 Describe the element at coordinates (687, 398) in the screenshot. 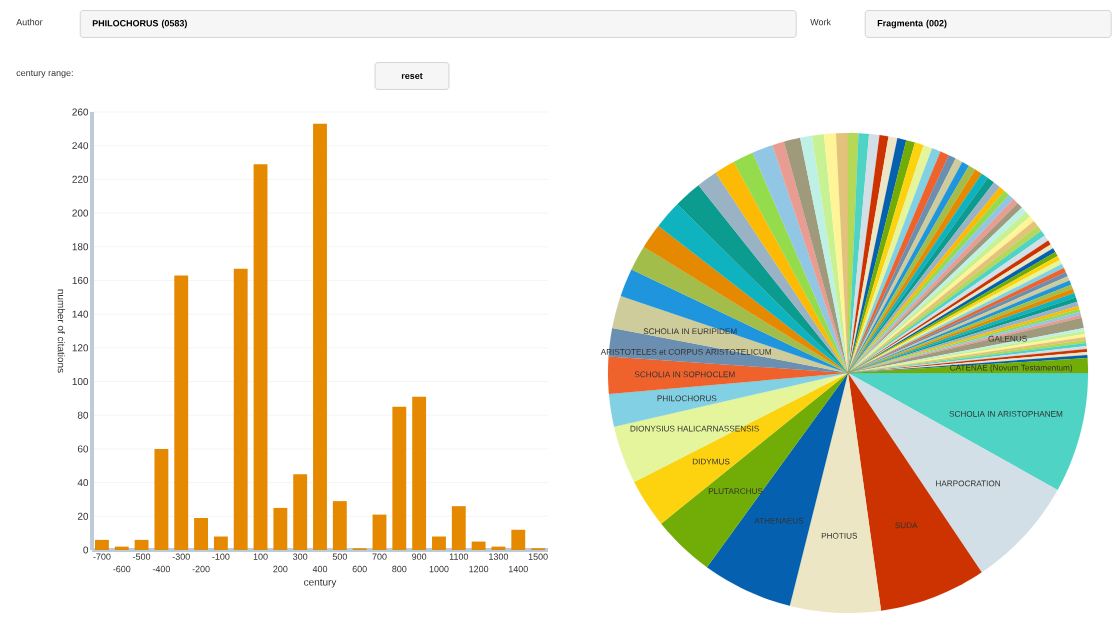

I see `slice-label: PHILOCHORUS` at that location.